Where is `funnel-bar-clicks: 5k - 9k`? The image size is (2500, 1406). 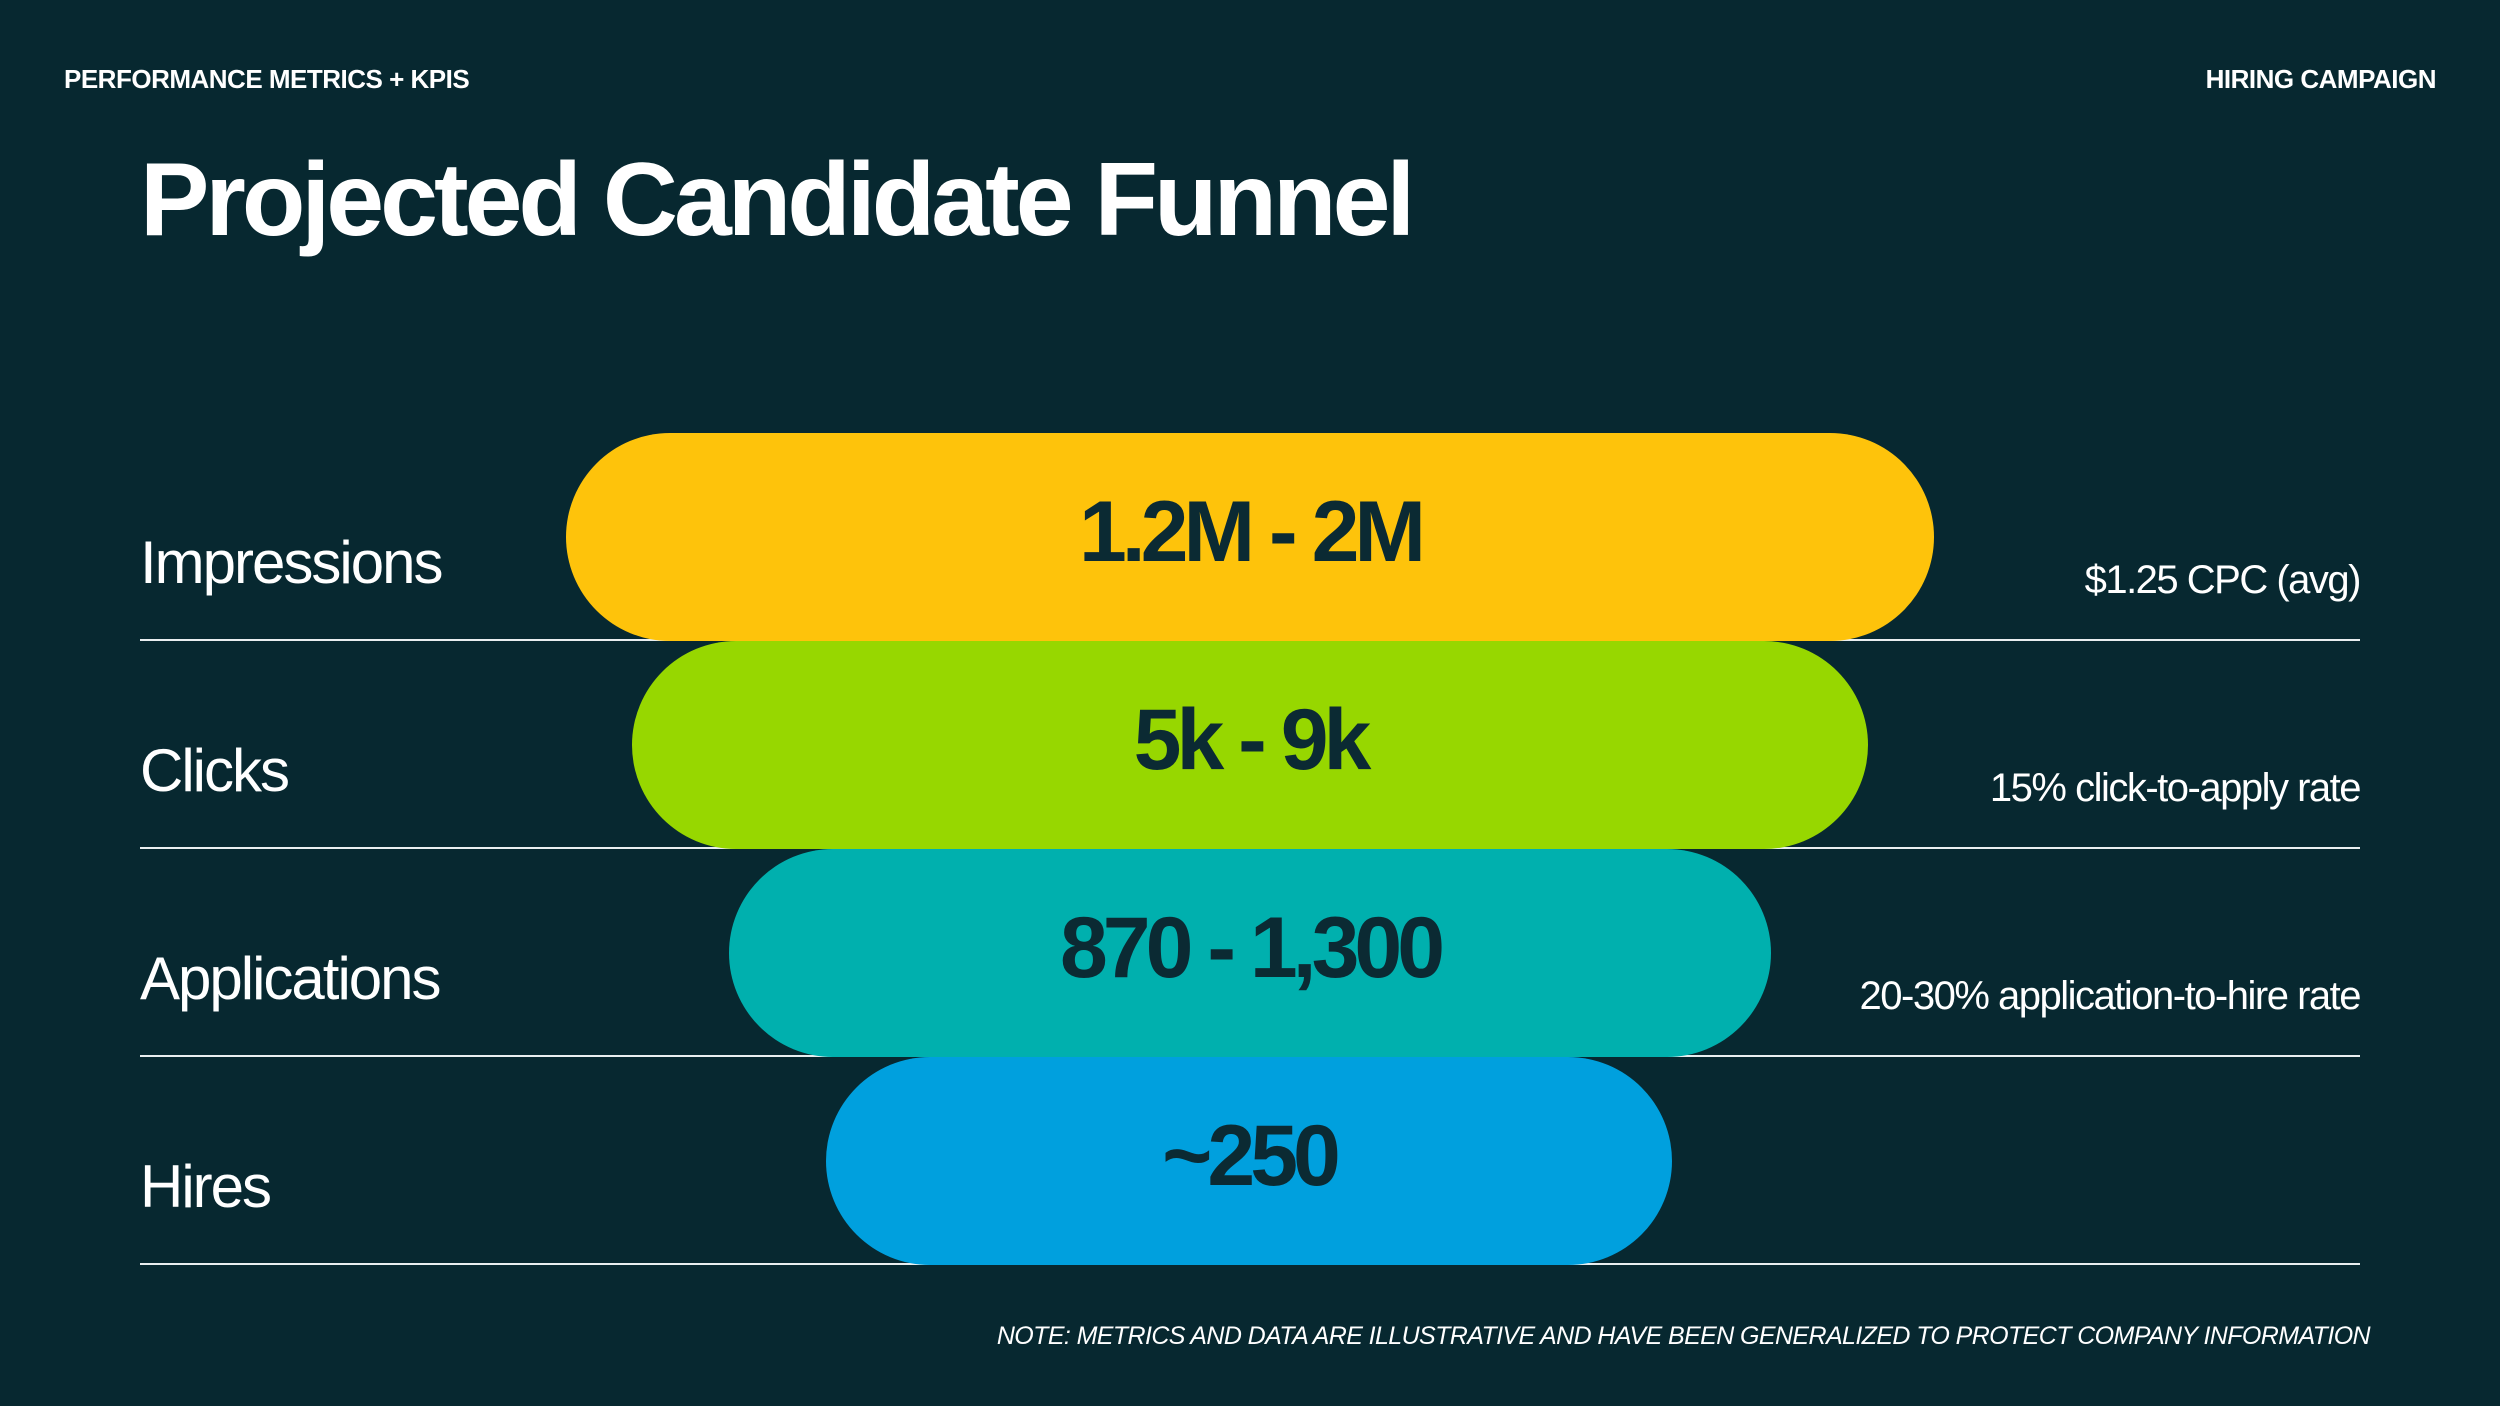
funnel-bar-clicks: 5k - 9k is located at coordinates (1250, 745).